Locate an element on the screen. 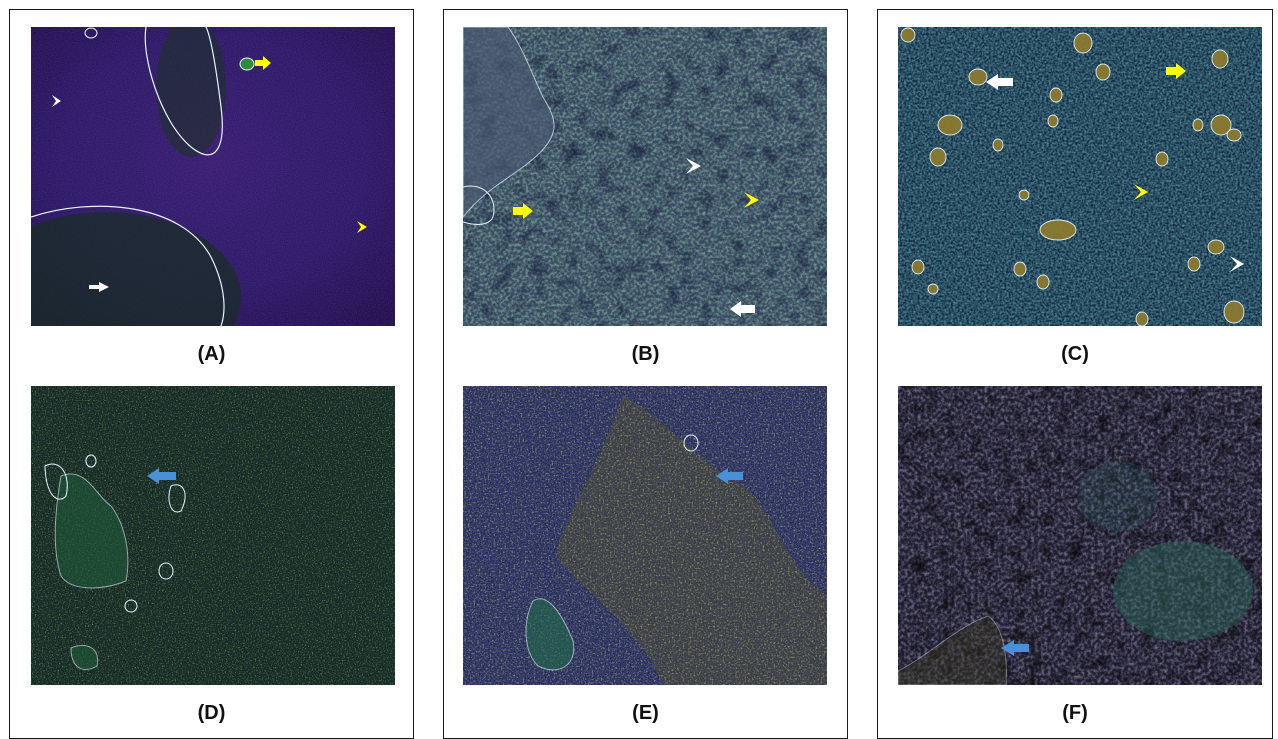 The height and width of the screenshot is (739, 1278). micrograph-panel-e is located at coordinates (645, 535).